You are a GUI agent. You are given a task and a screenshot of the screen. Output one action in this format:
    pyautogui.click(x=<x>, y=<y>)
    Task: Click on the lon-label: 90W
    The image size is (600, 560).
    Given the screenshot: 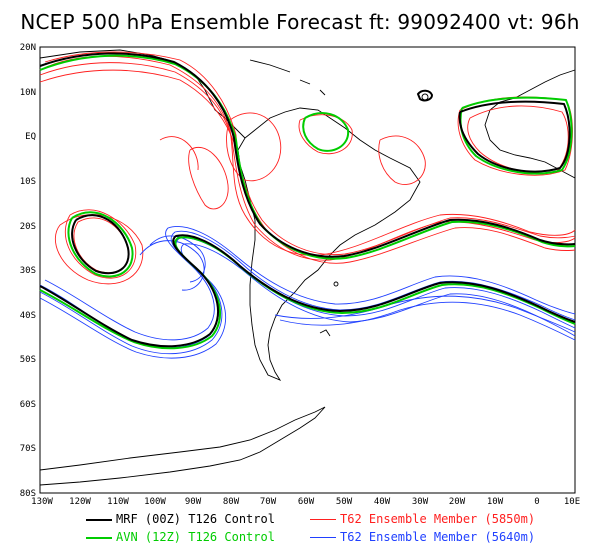 What is the action you would take?
    pyautogui.click(x=193, y=502)
    